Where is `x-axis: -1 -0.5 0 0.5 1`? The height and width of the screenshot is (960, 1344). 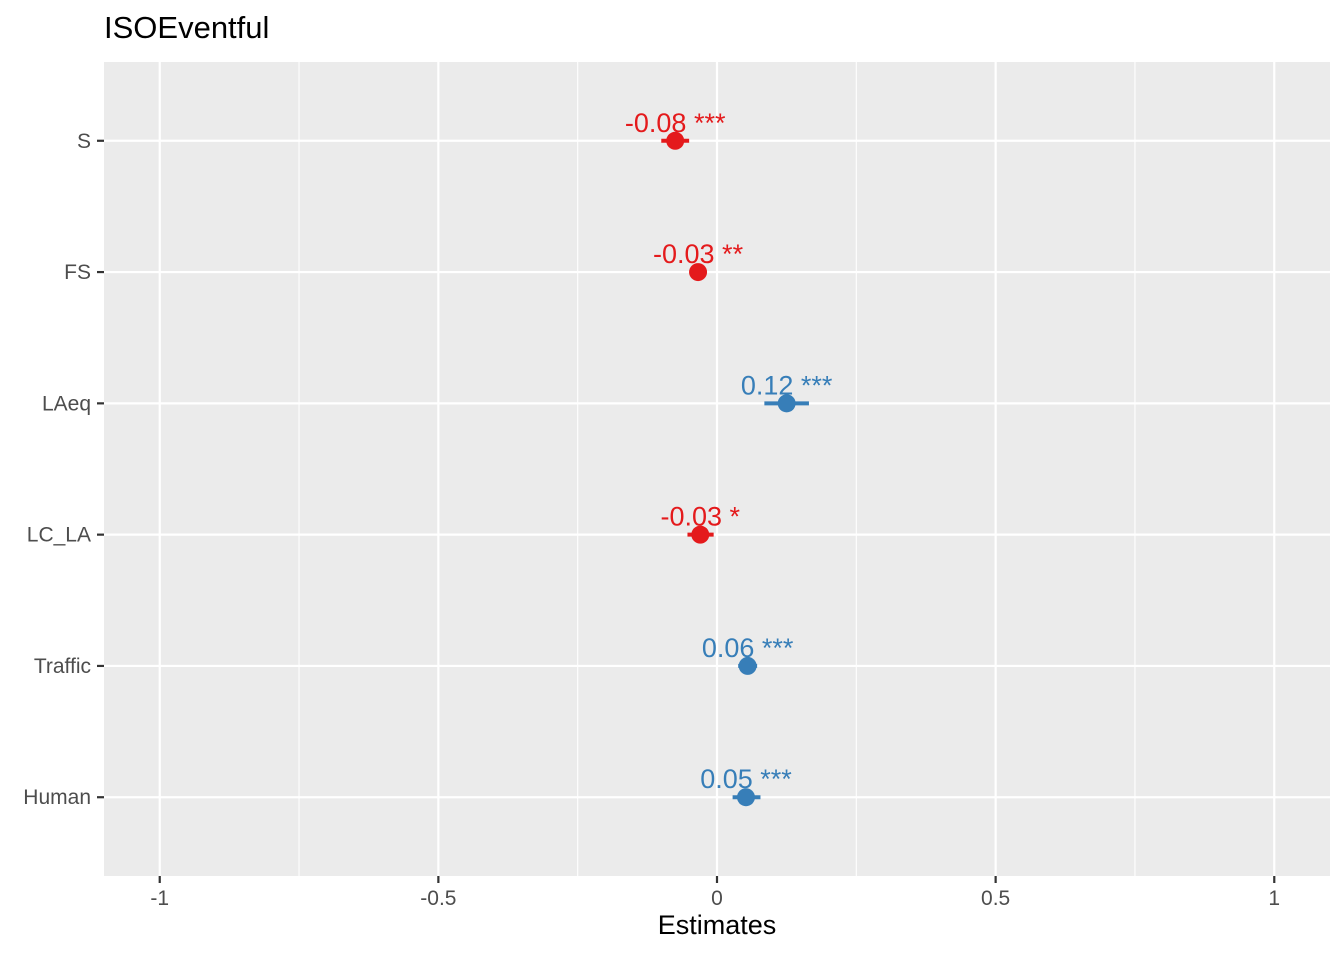
x-axis: -1 -0.5 0 0.5 1 is located at coordinates (715, 893).